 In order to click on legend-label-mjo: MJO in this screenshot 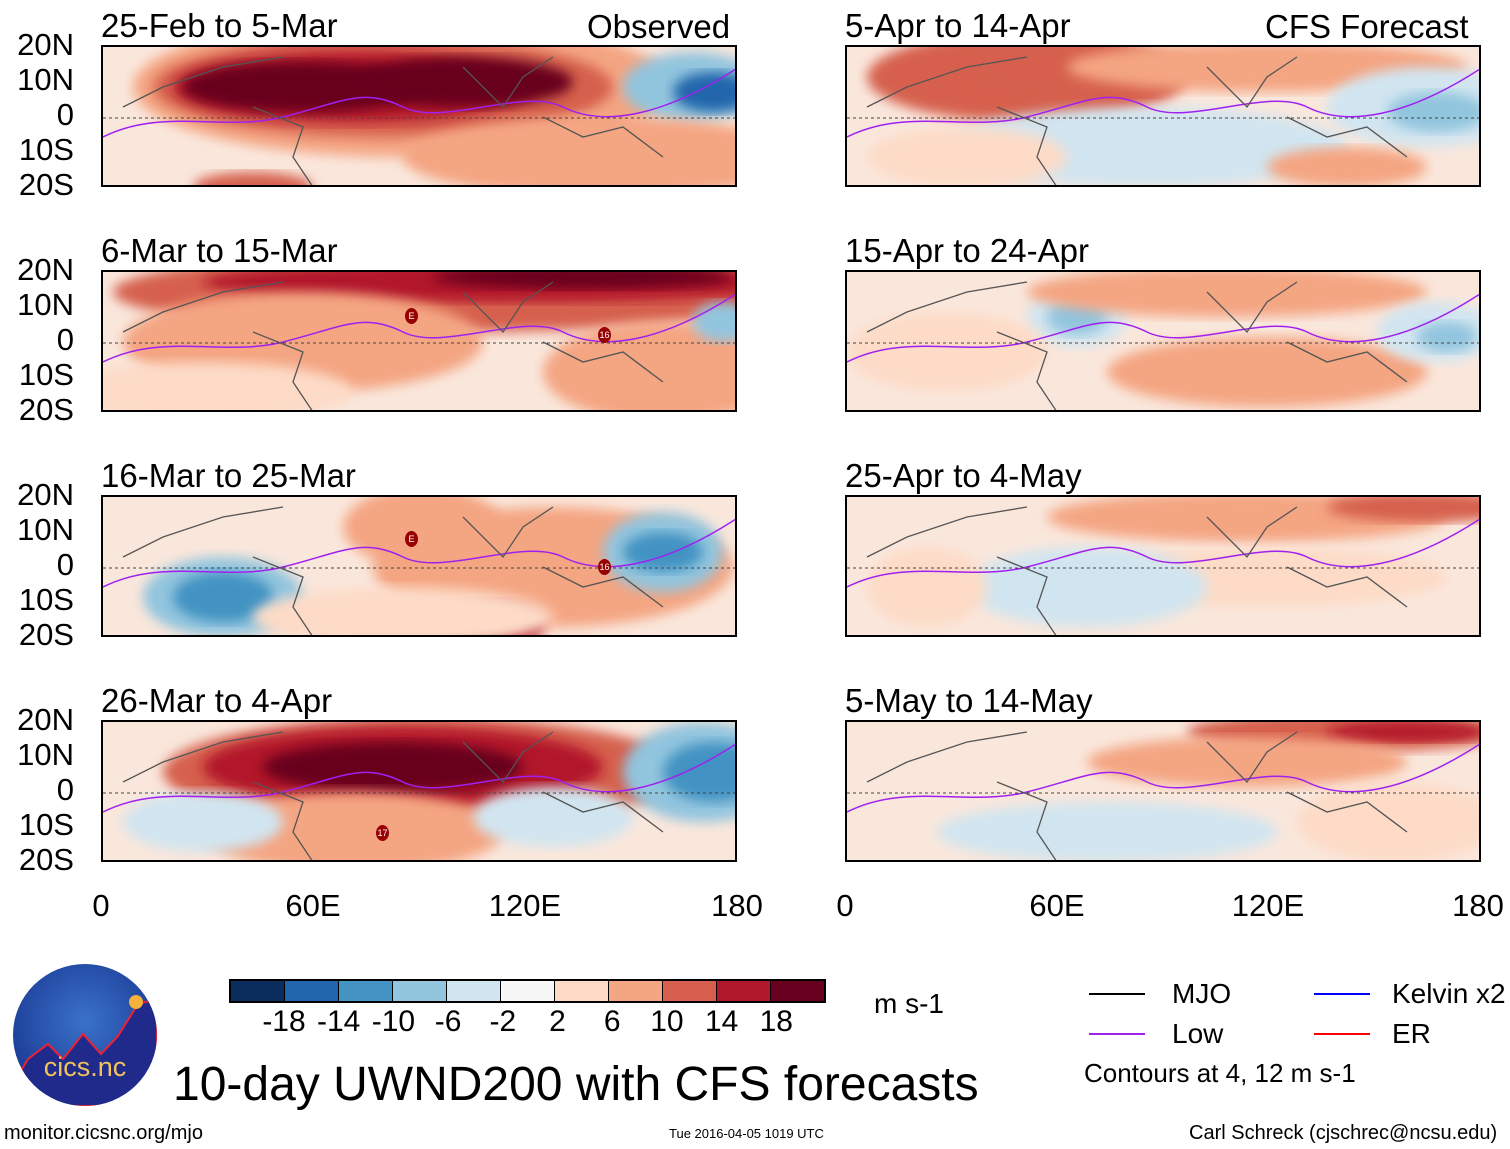, I will do `click(1202, 993)`.